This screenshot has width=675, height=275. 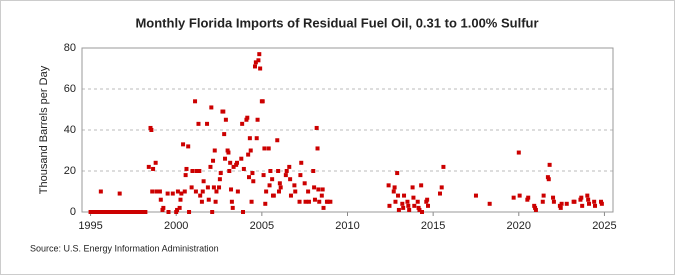 What do you see at coordinates (262, 226) in the screenshot?
I see `x-tick-label: 2005` at bounding box center [262, 226].